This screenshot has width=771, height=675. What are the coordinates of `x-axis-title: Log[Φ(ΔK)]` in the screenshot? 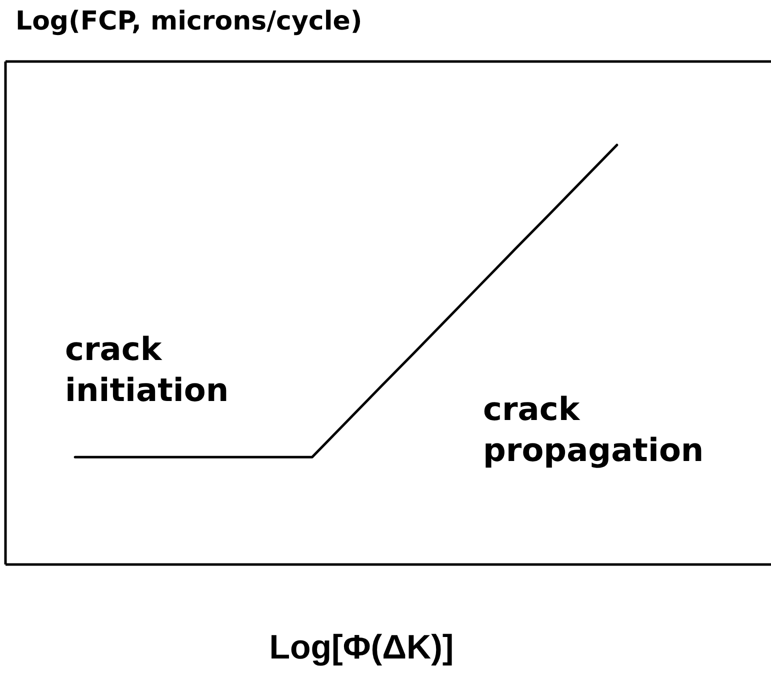 It's located at (361, 647).